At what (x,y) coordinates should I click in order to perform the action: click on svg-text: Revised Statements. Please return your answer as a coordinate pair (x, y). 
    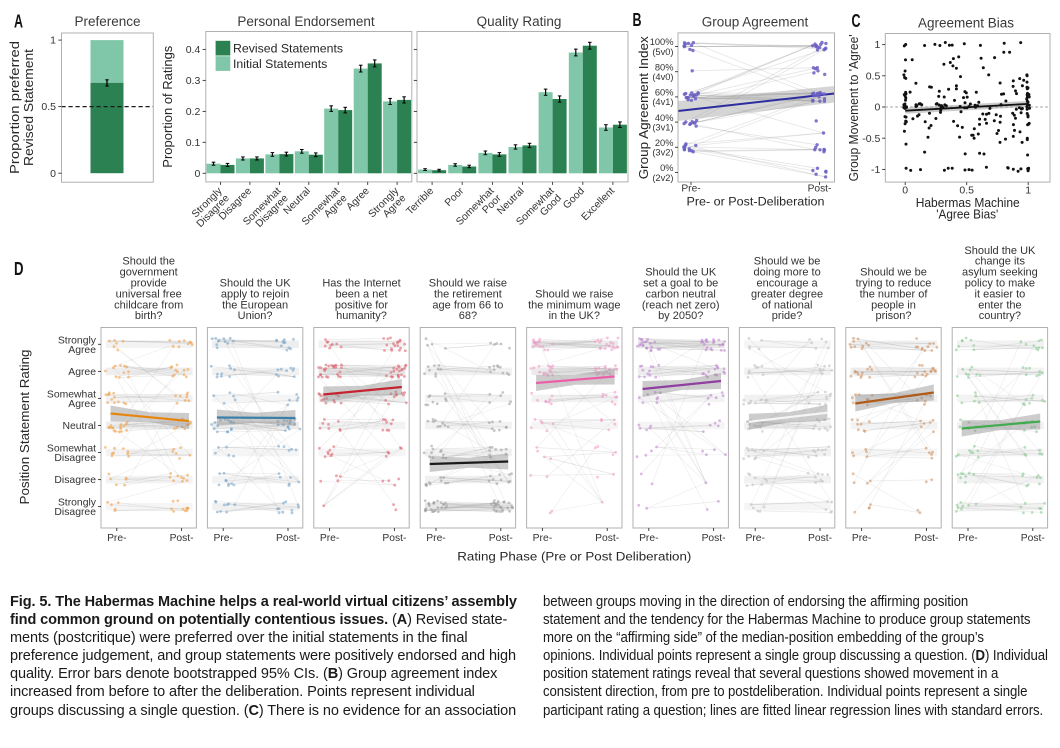
    Looking at the image, I should click on (288, 49).